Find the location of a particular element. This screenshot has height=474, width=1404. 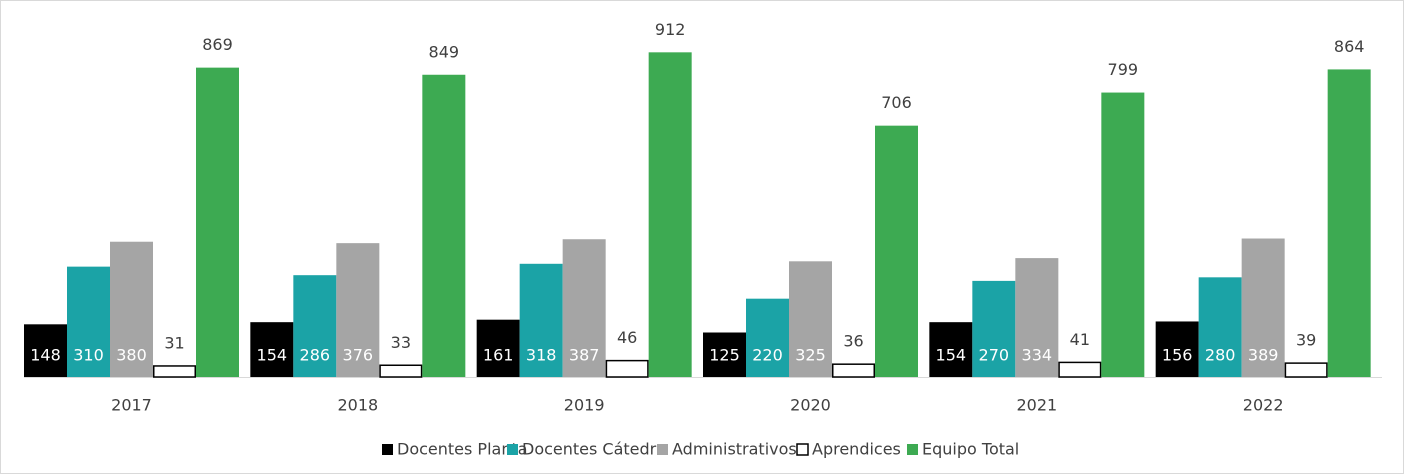

x-tick-label: 2019 is located at coordinates (584, 405).